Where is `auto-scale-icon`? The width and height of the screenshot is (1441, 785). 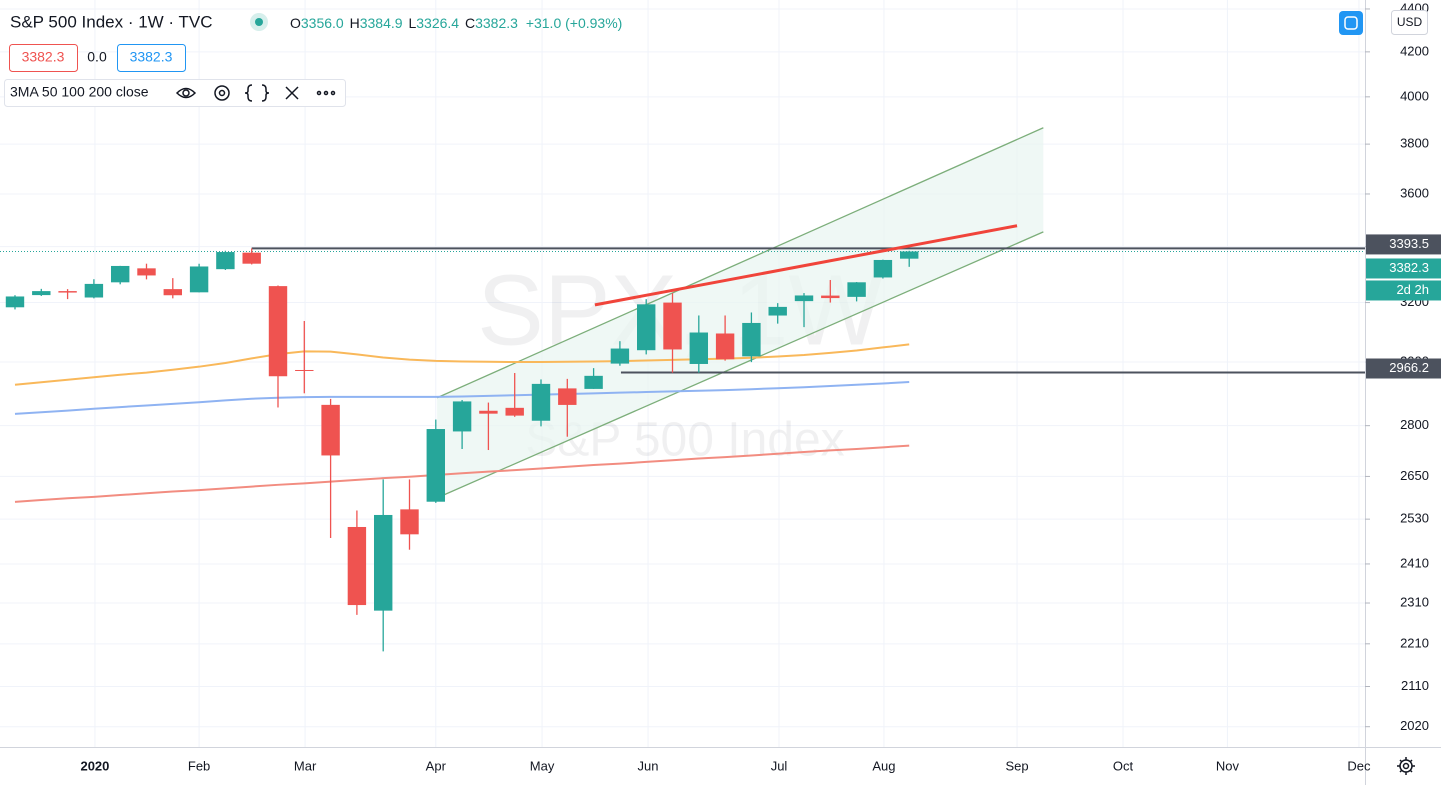 auto-scale-icon is located at coordinates (1351, 23).